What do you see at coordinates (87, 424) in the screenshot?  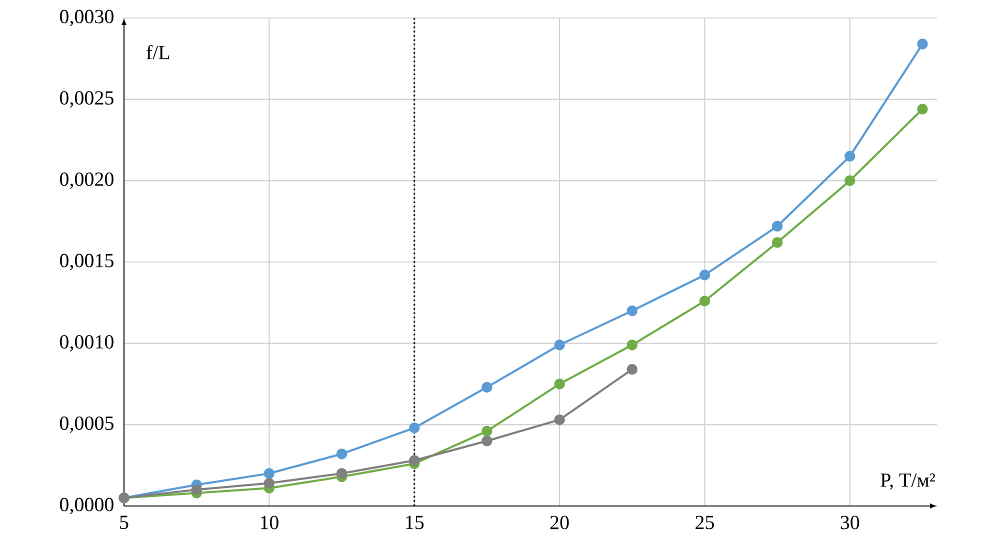 I see `y-tick-label: 0,0005` at bounding box center [87, 424].